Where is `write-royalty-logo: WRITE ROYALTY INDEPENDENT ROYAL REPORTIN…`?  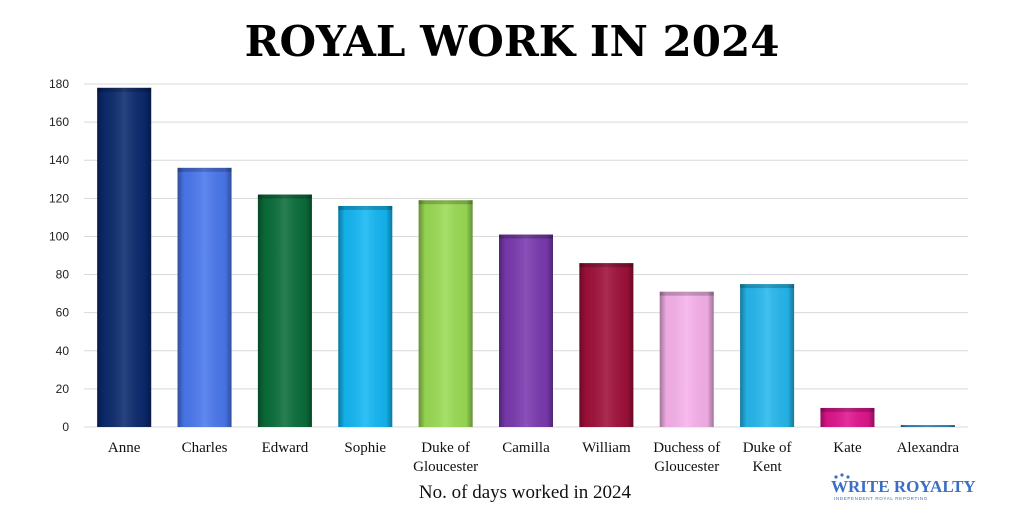
write-royalty-logo: WRITE ROYALTY INDEPENDENT ROYAL REPORTIN… is located at coordinates (903, 487).